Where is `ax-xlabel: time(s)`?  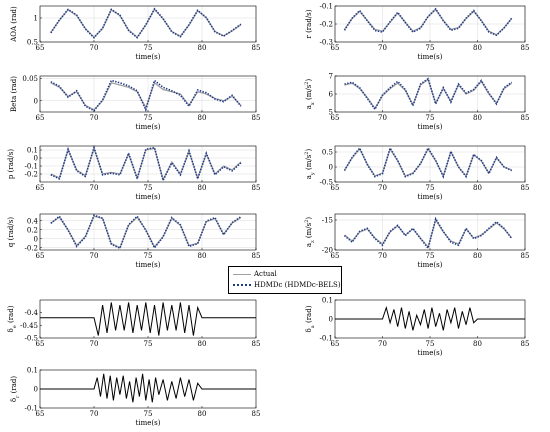
ax-xlabel: time(s) is located at coordinates (430, 127).